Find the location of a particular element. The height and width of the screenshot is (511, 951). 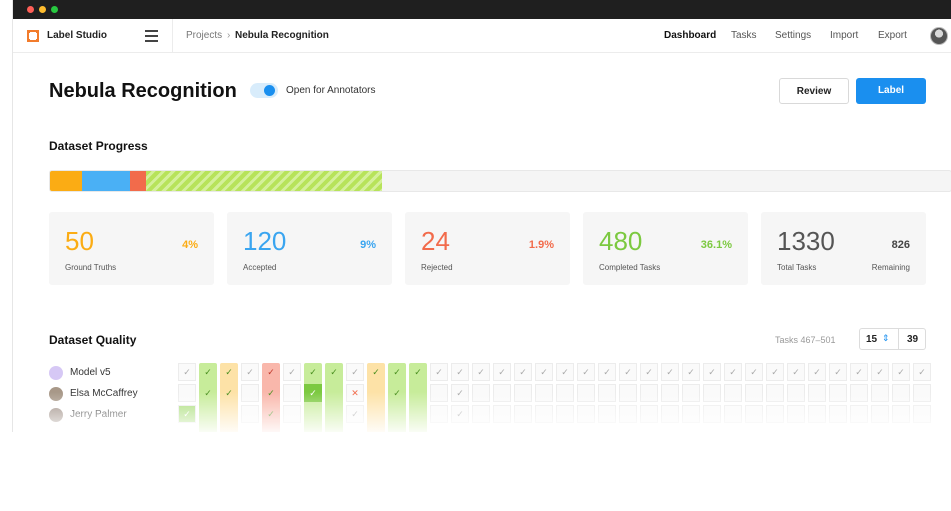

quality-cell: ✕ is located at coordinates (355, 393).